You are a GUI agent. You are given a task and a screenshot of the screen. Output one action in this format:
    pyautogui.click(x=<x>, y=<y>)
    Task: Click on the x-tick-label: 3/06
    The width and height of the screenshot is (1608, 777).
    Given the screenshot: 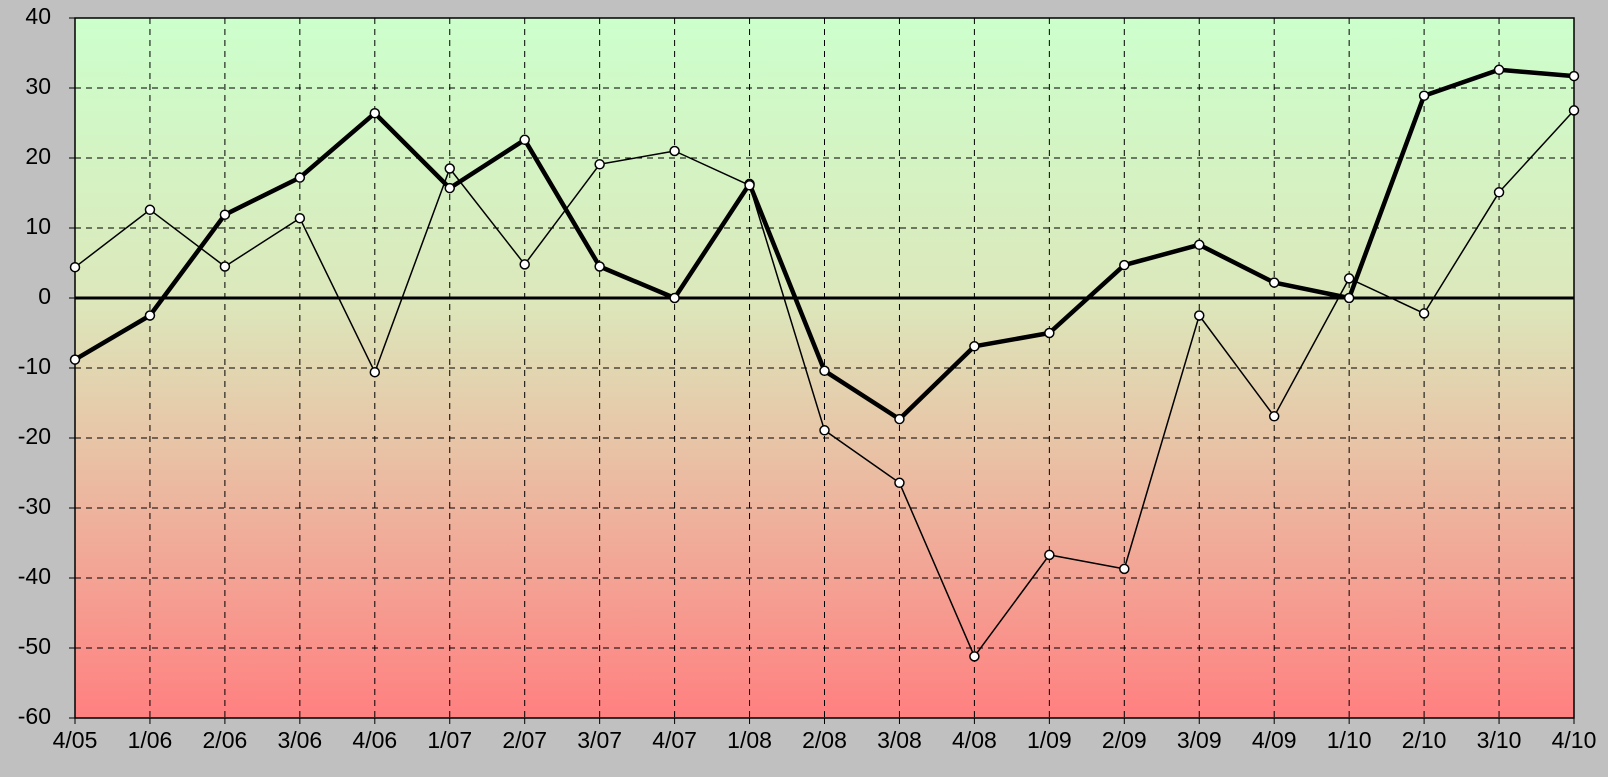 What is the action you would take?
    pyautogui.click(x=299, y=740)
    